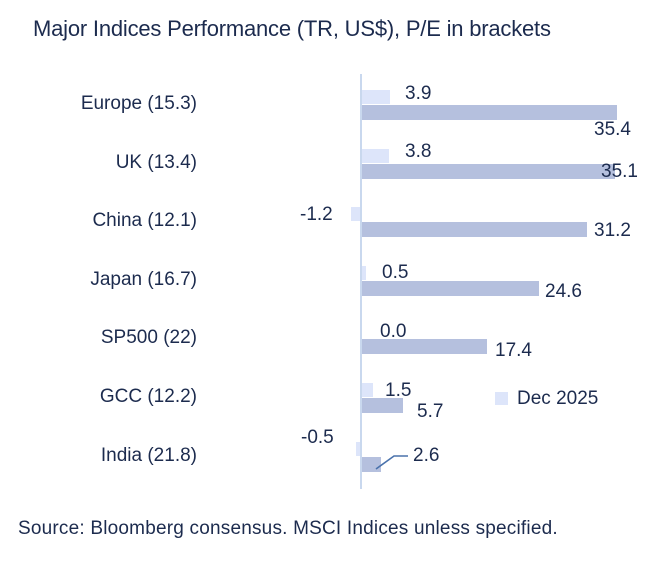 The height and width of the screenshot is (569, 670). What do you see at coordinates (501, 398) in the screenshot?
I see `legend-swatch-dec-2025` at bounding box center [501, 398].